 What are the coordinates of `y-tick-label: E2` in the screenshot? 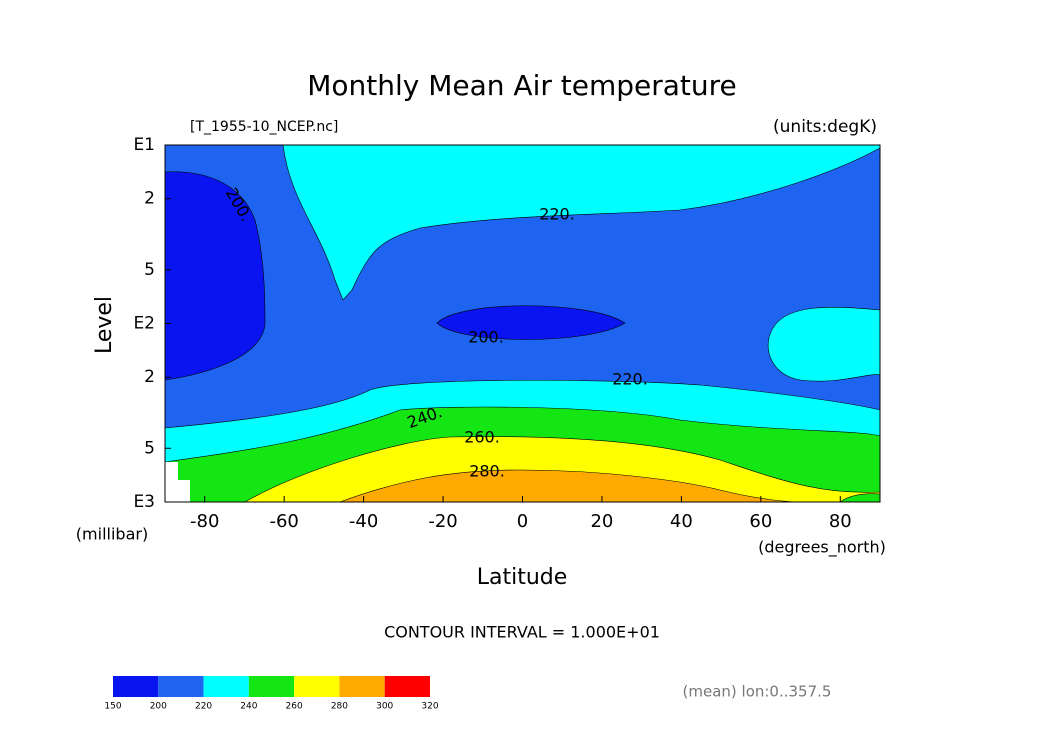 It's located at (144, 324).